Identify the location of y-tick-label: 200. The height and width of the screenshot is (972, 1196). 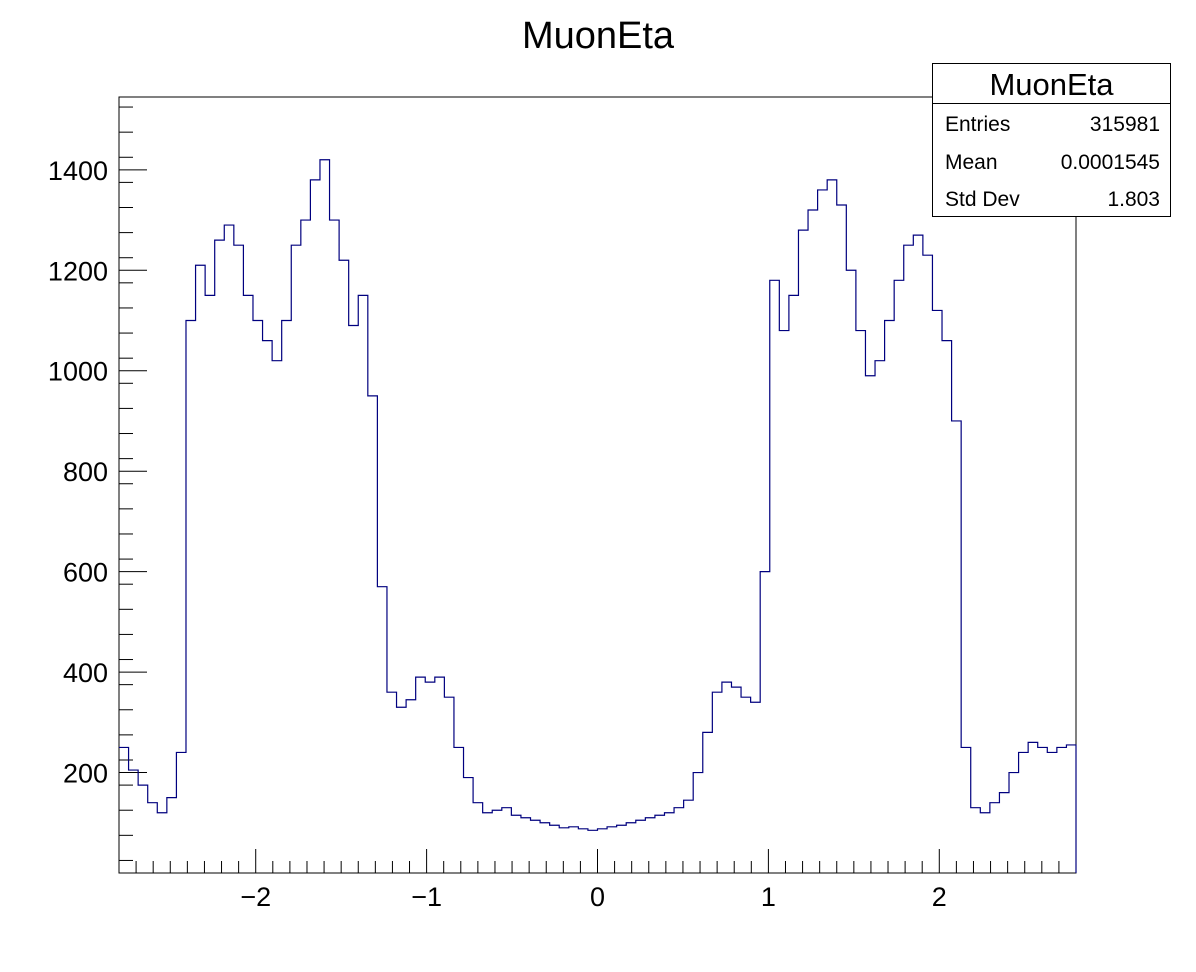
(85, 774).